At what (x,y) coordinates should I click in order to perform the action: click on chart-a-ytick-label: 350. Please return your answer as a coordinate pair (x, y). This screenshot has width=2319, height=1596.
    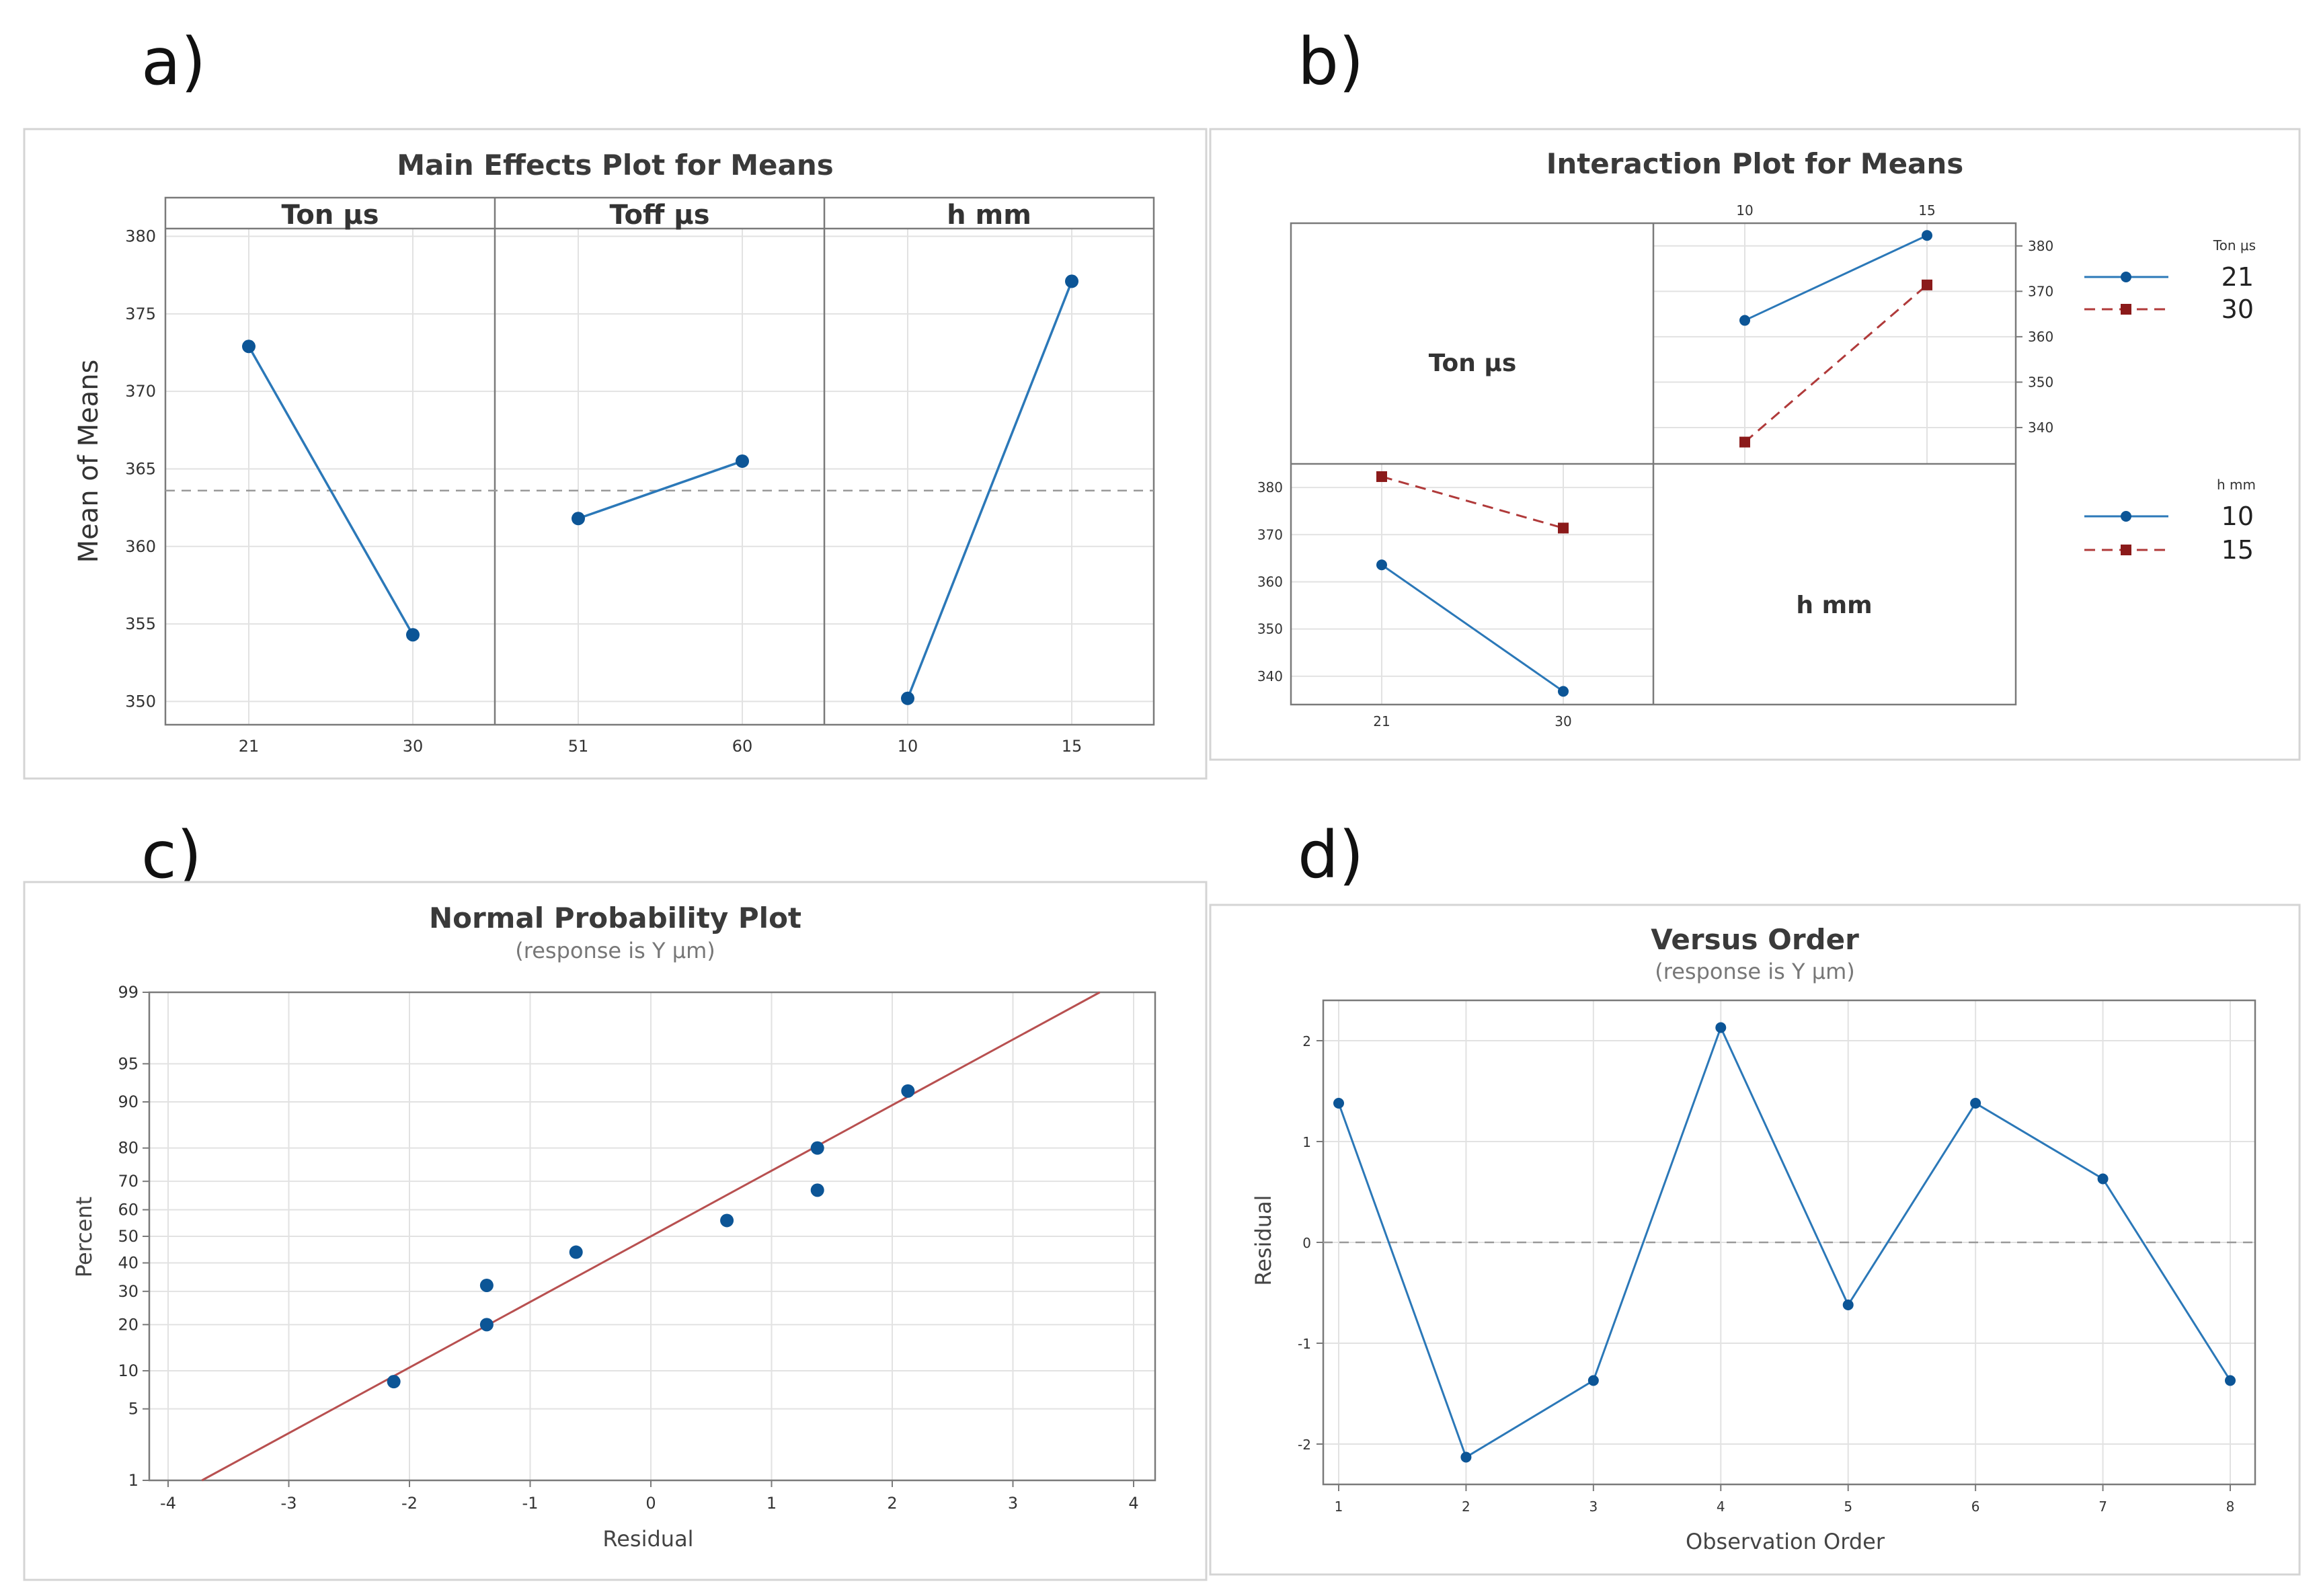
    Looking at the image, I should click on (140, 702).